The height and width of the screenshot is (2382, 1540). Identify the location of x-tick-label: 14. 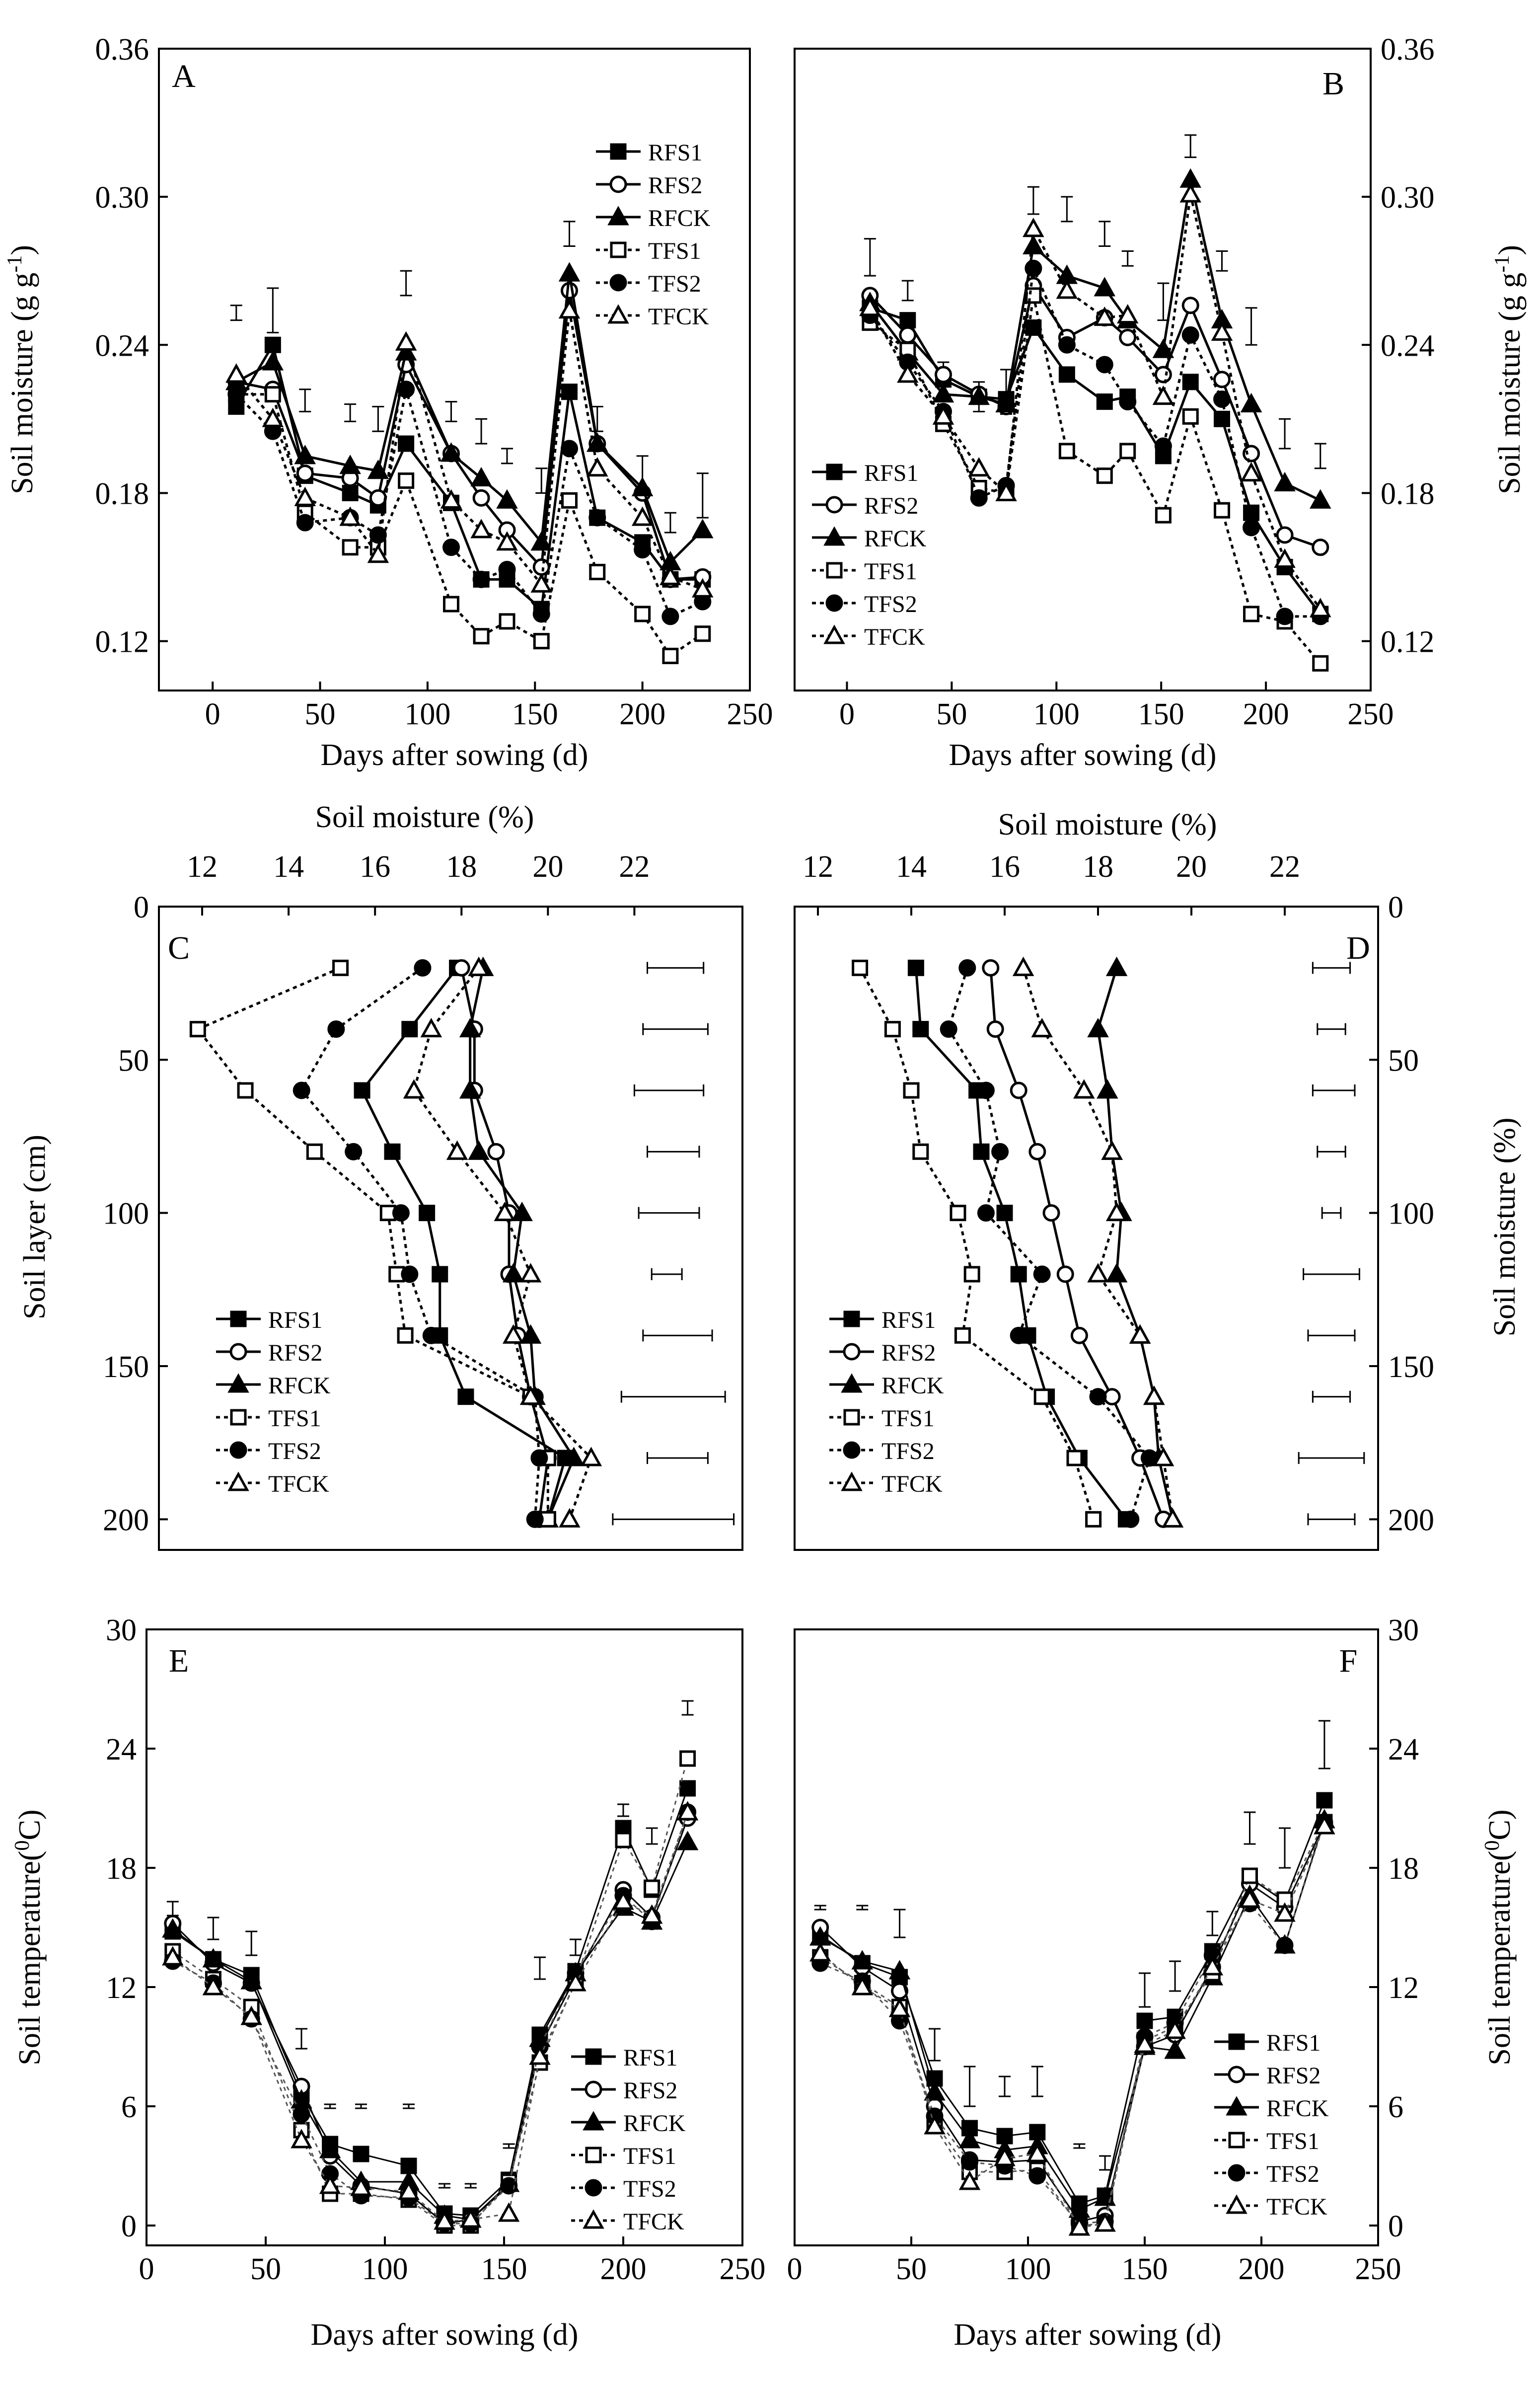
(911, 867).